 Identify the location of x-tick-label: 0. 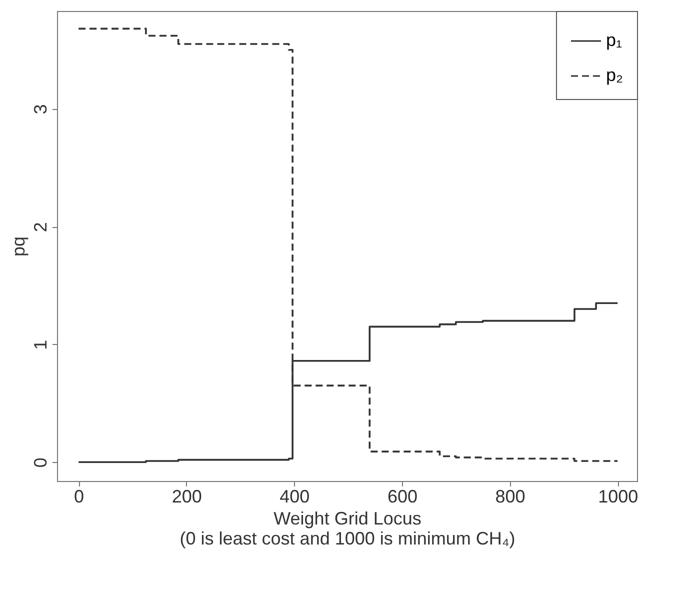
(79, 496).